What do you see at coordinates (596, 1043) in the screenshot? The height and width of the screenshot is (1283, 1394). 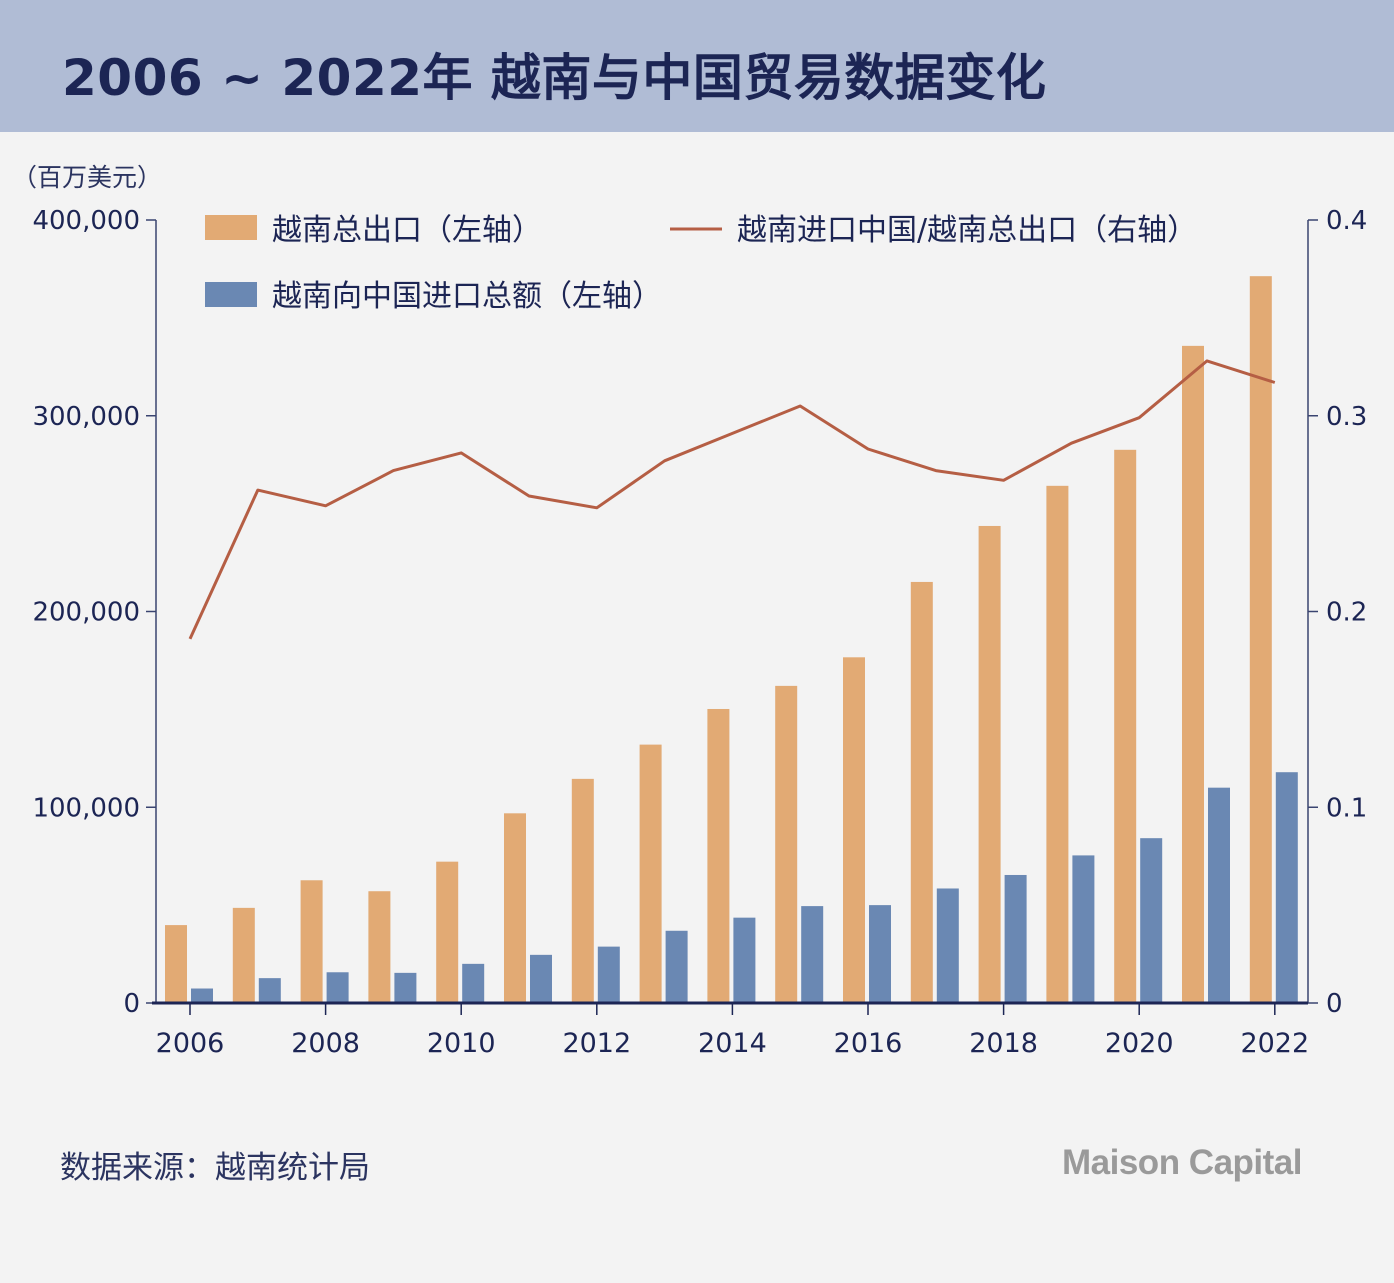 I see `x-axis-tick-label: 2012` at bounding box center [596, 1043].